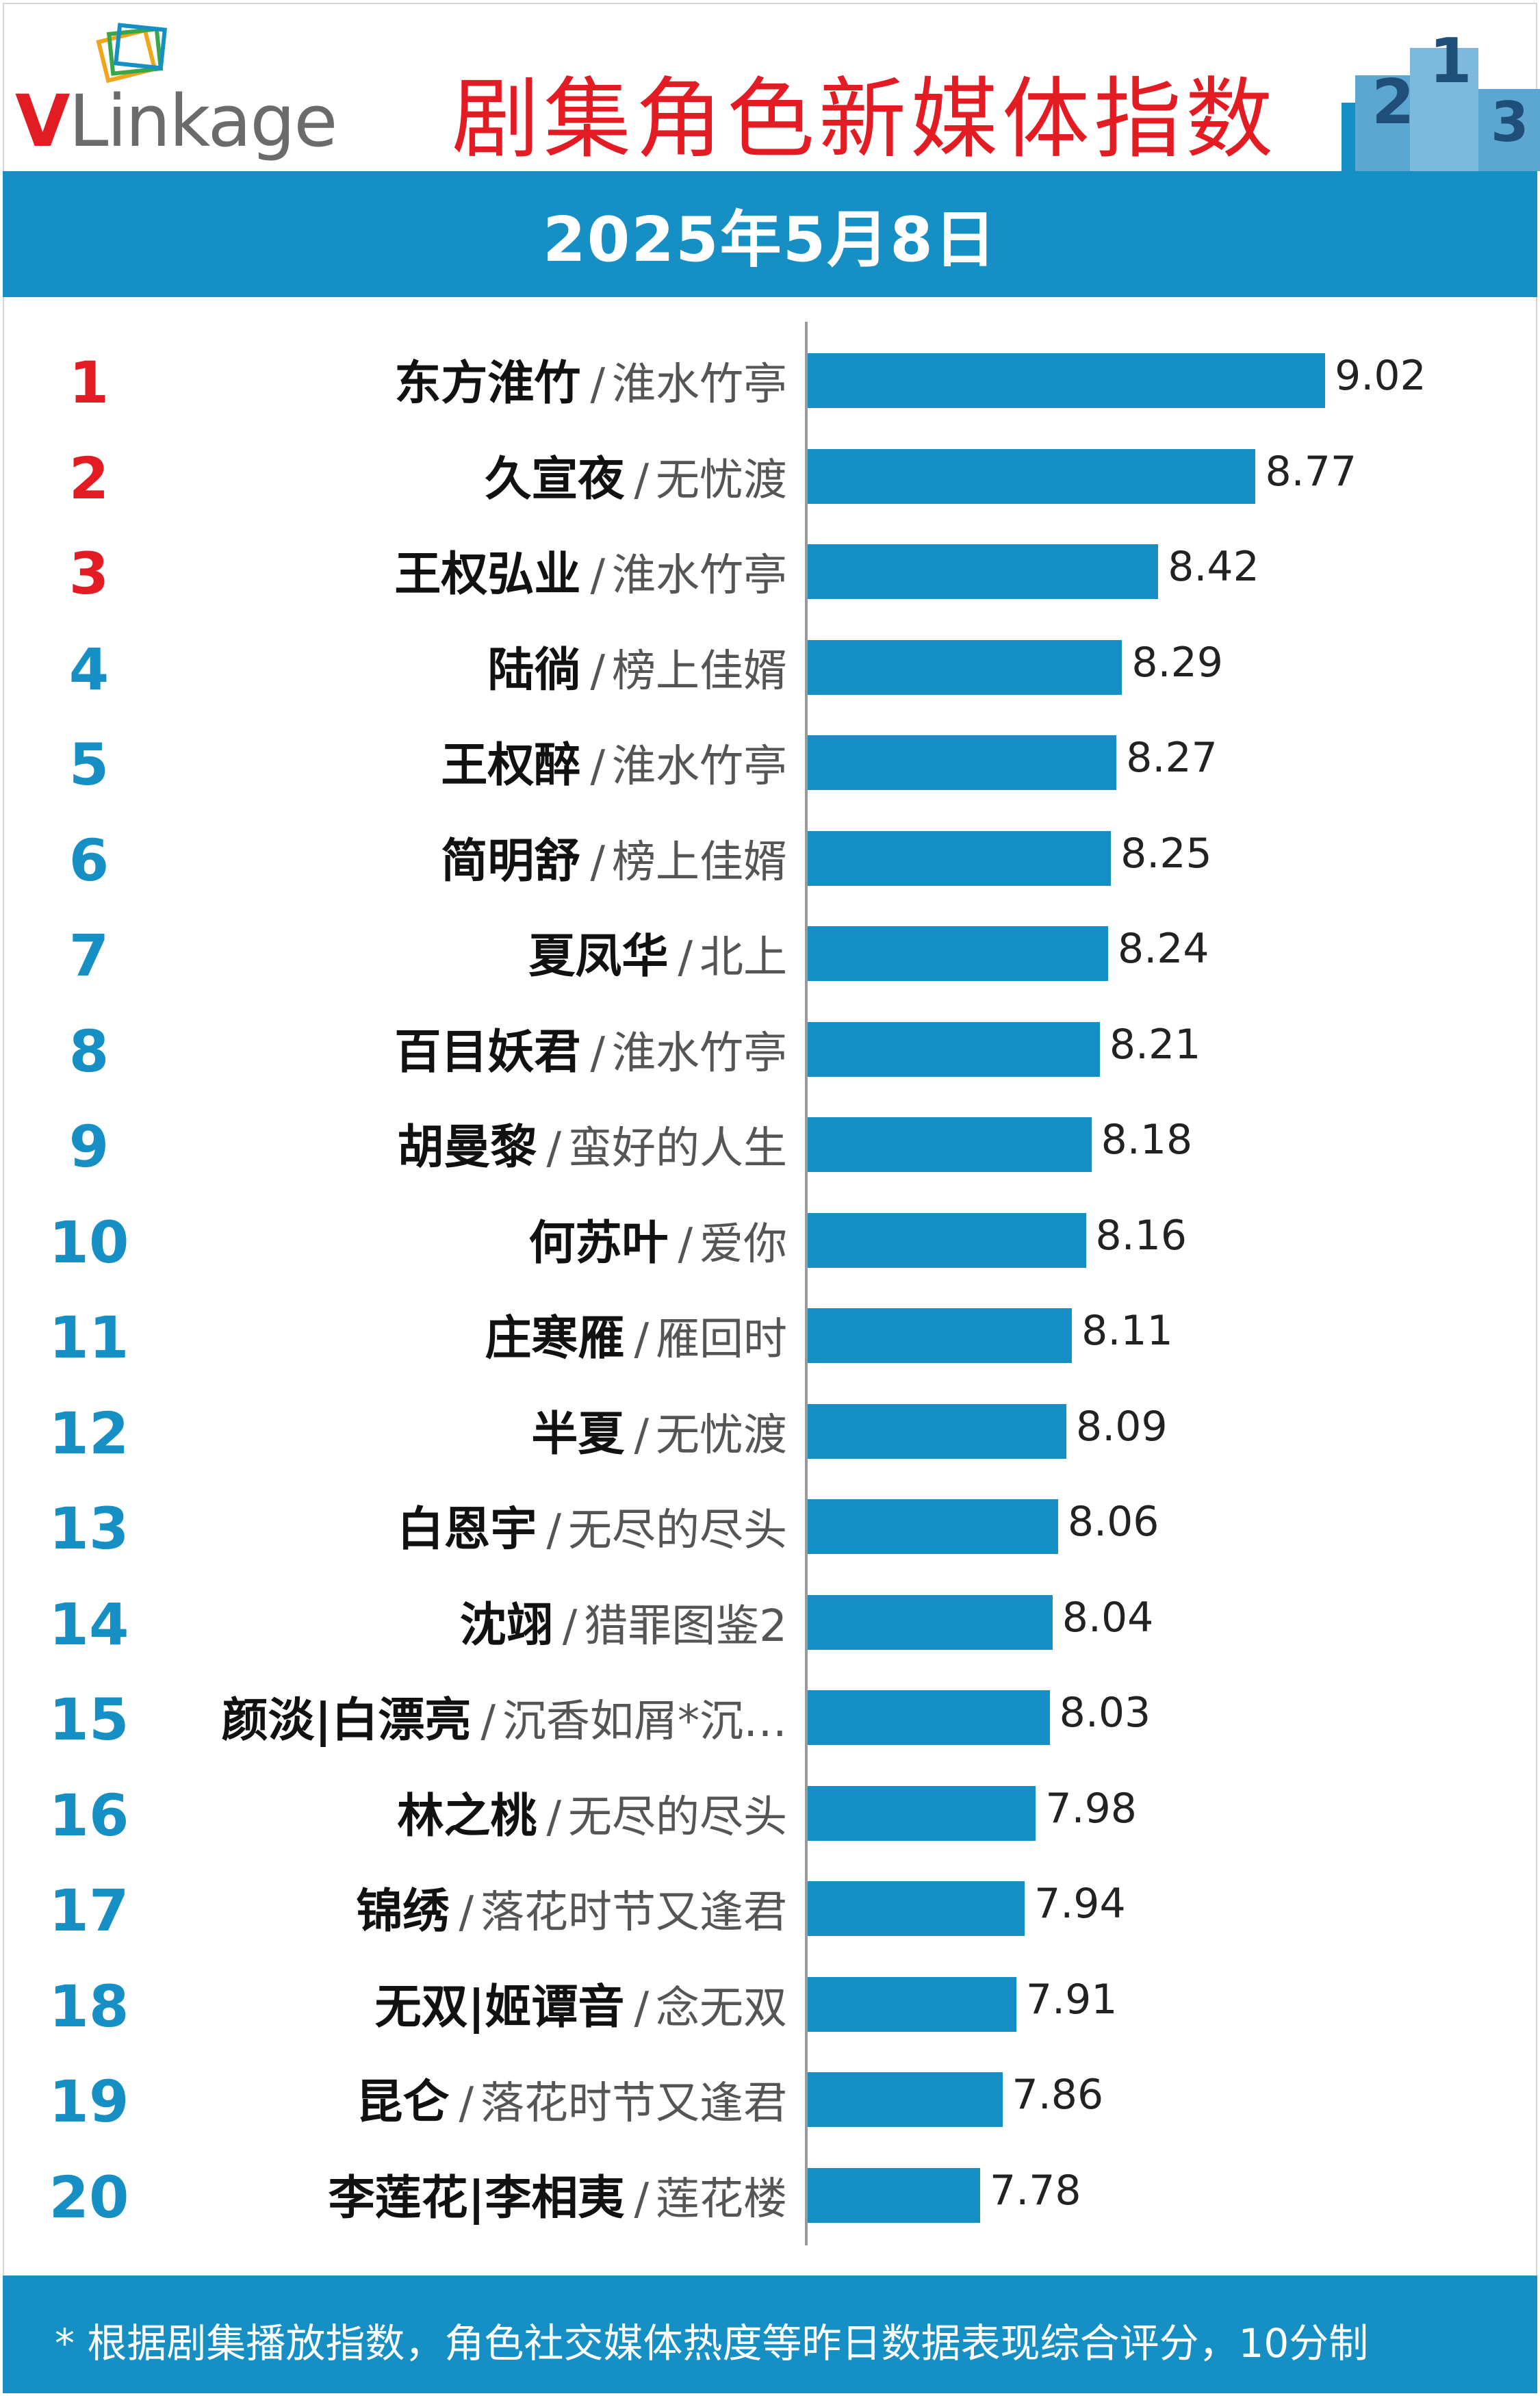 This screenshot has width=1540, height=2396. Describe the element at coordinates (89, 2197) in the screenshot. I see `rank-number: 20` at that location.